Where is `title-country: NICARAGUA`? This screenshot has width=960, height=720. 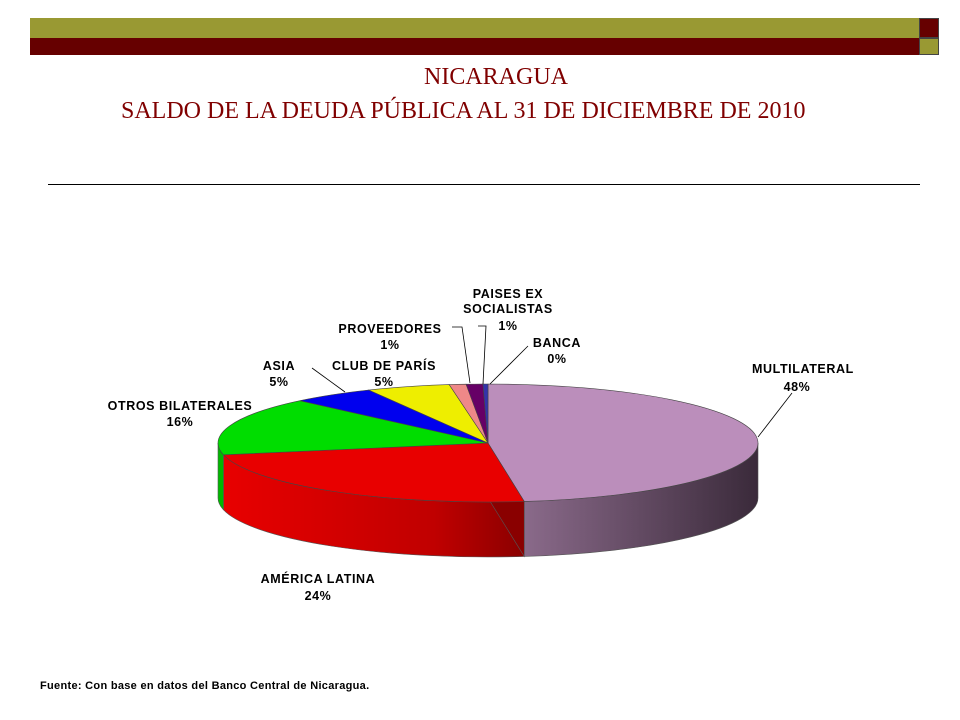 title-country: NICARAGUA is located at coordinates (496, 77).